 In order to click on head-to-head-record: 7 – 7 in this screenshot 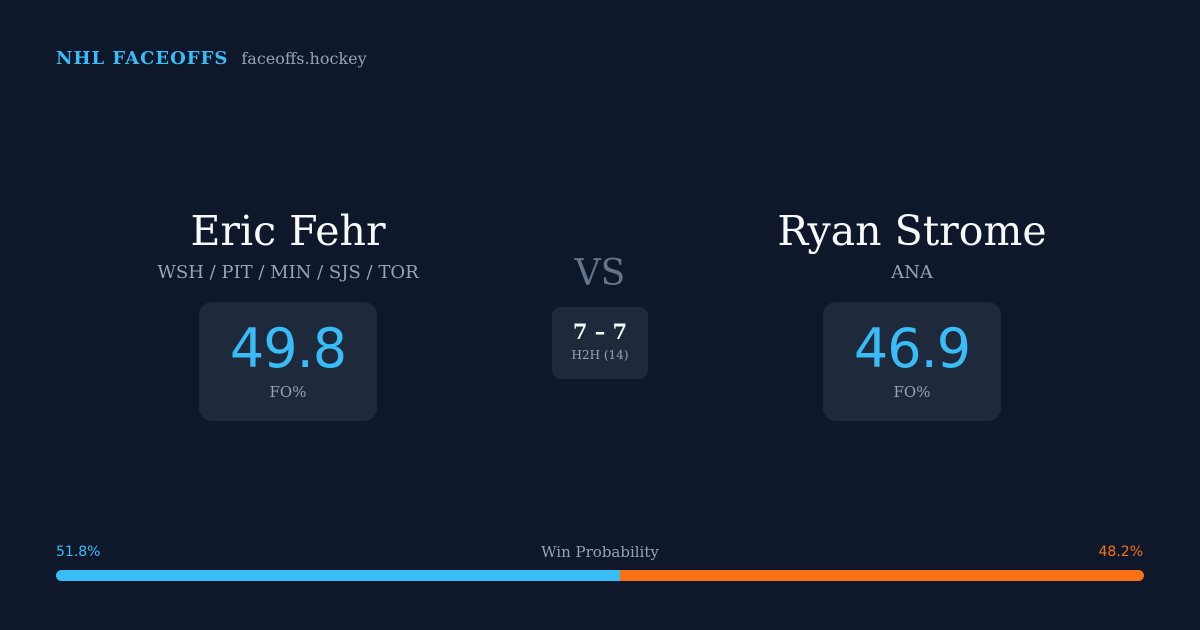, I will do `click(600, 331)`.